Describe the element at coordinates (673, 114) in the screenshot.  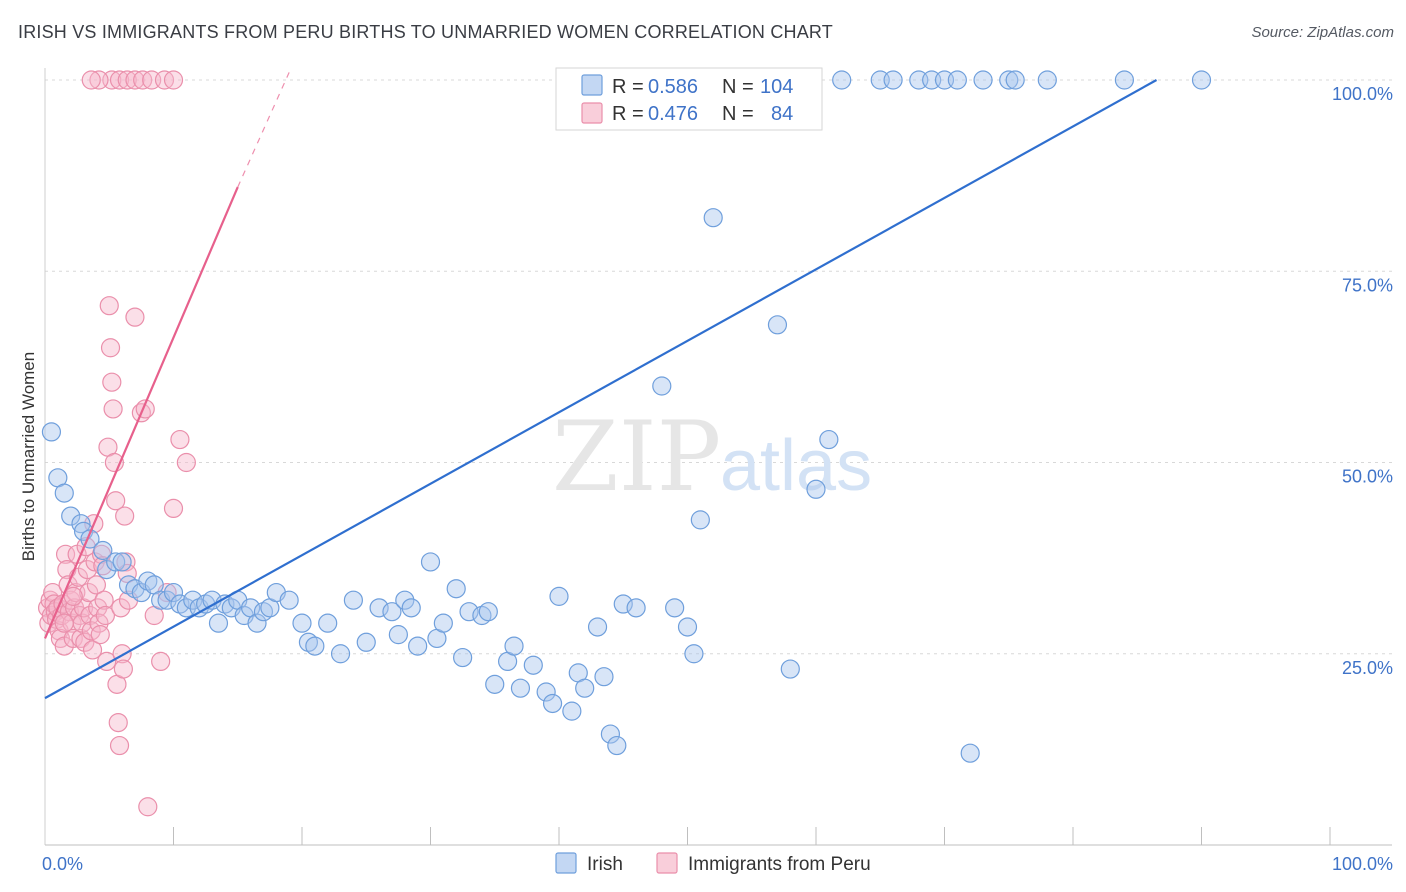
I see `peru-r-value: 0.476` at that location.